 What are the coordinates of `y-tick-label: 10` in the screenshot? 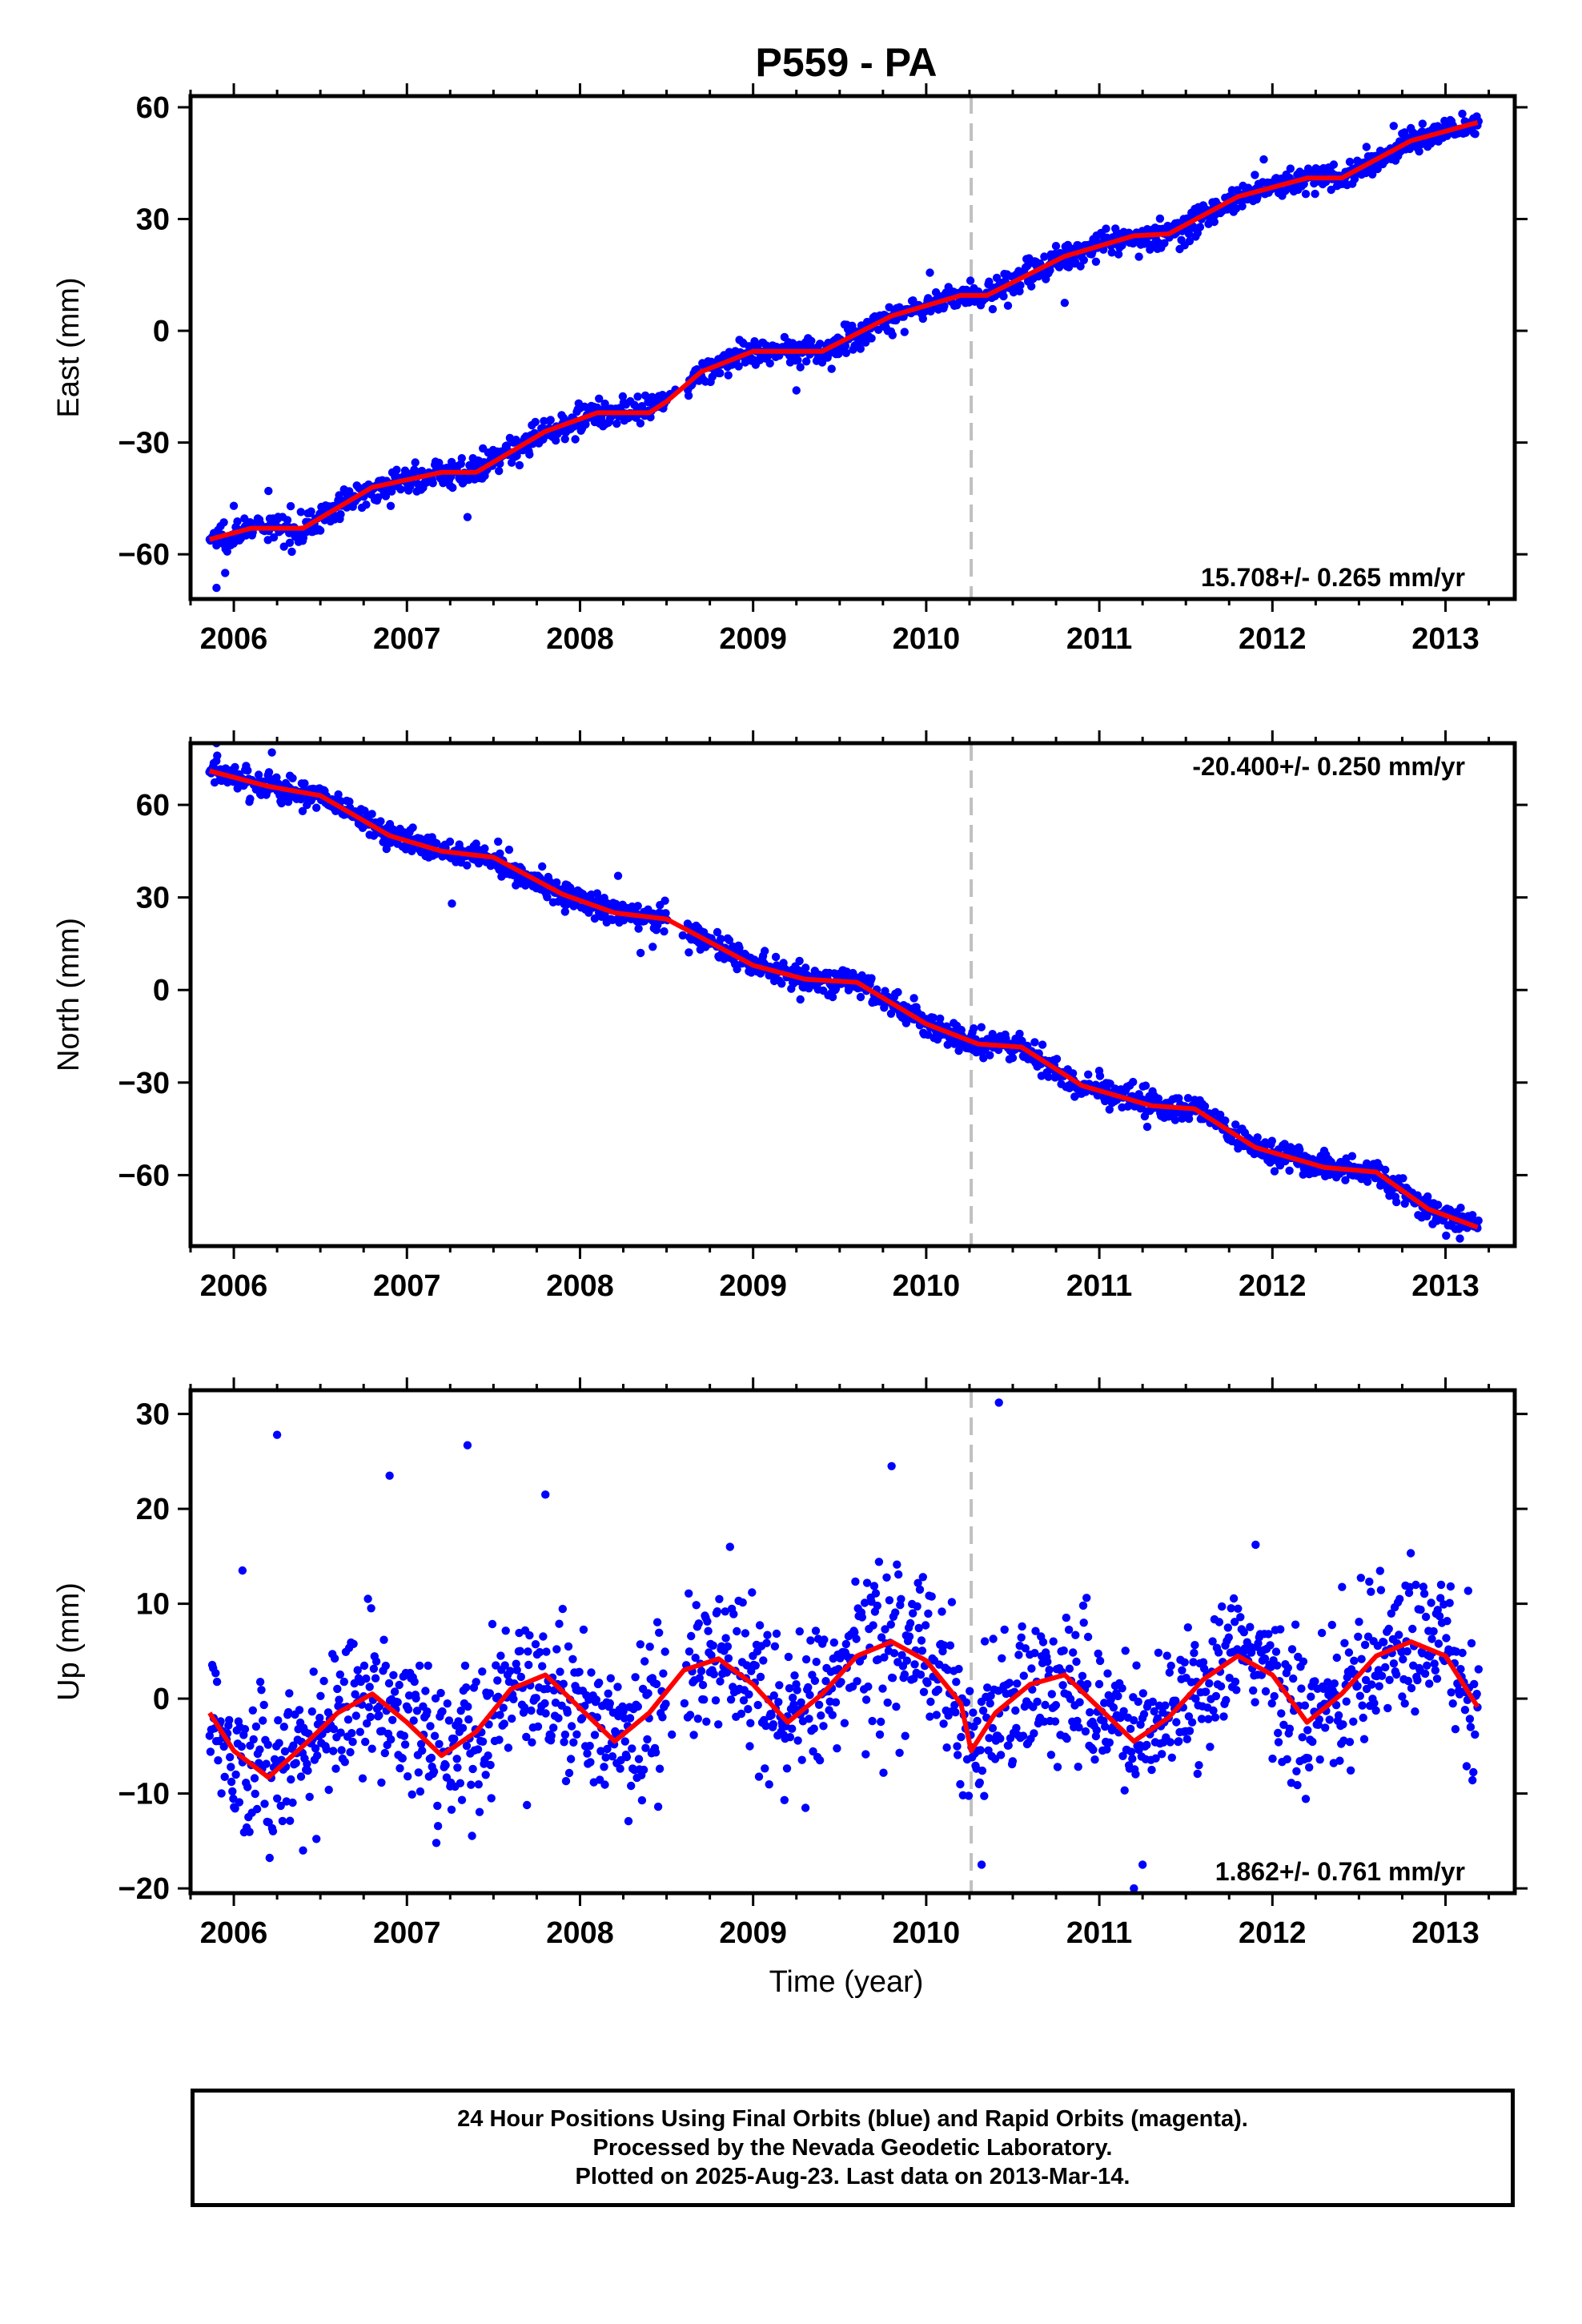 It's located at (153, 1605).